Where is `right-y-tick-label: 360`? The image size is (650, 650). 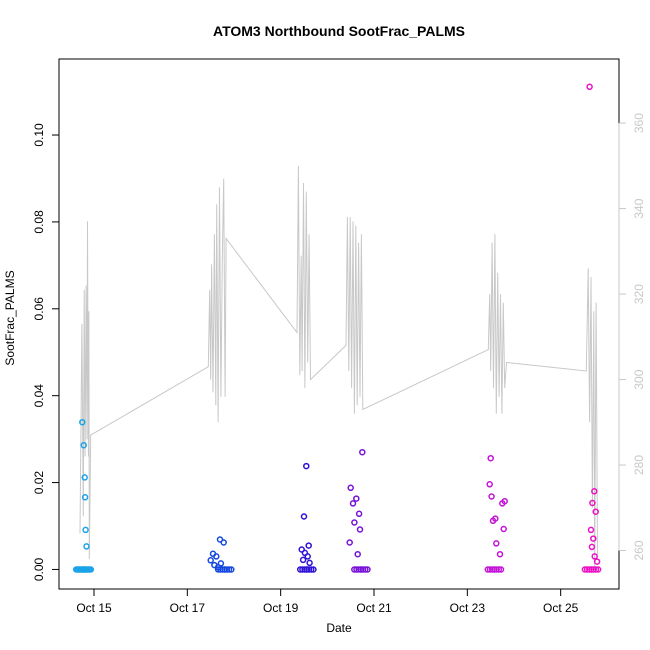
right-y-tick-label: 360 is located at coordinates (639, 123).